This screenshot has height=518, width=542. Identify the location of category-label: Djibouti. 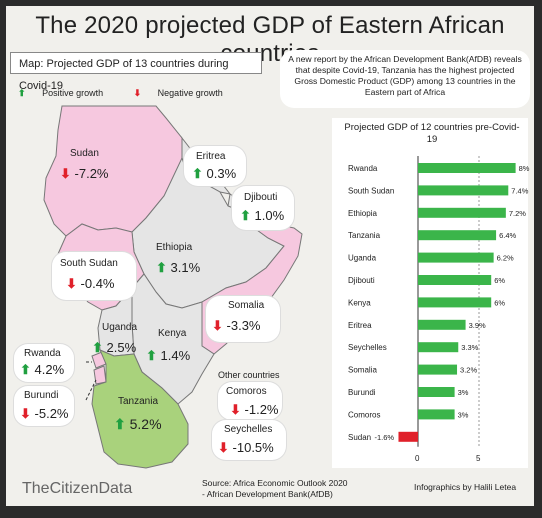
(361, 280).